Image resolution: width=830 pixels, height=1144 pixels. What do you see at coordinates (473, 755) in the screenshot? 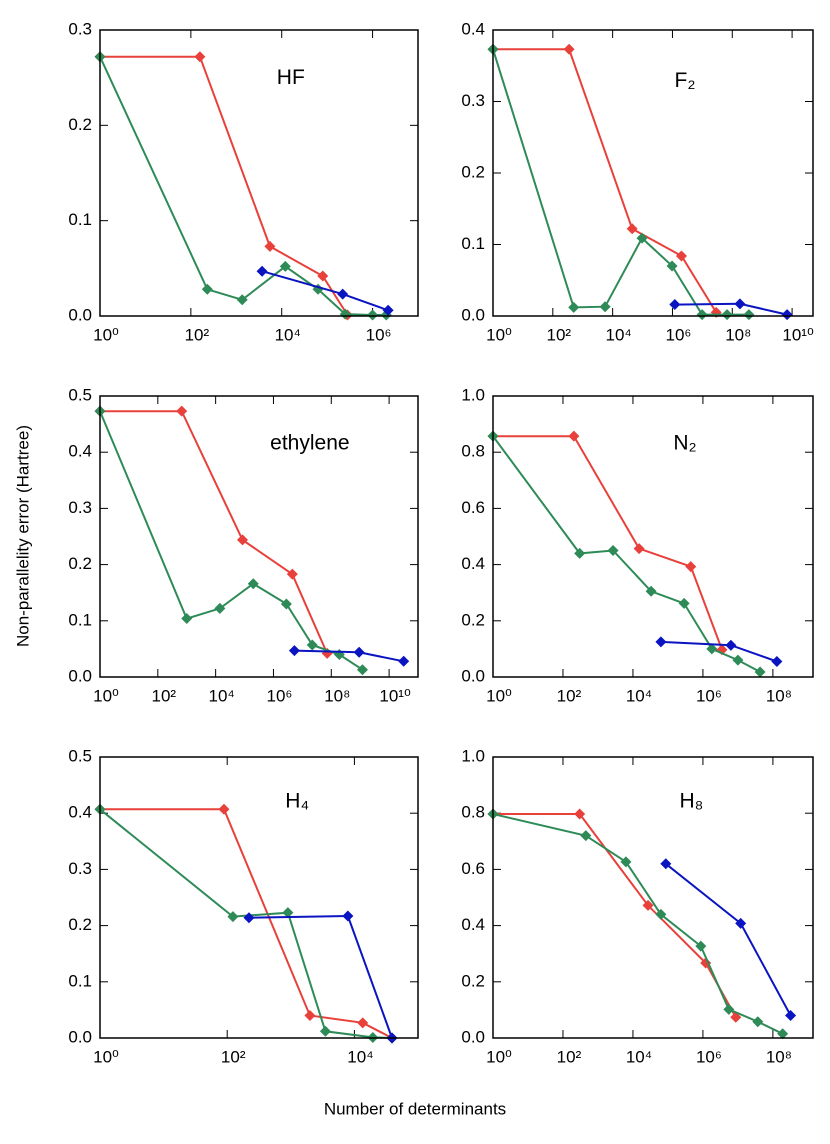
I see `y-tick-label: 1.0` at bounding box center [473, 755].